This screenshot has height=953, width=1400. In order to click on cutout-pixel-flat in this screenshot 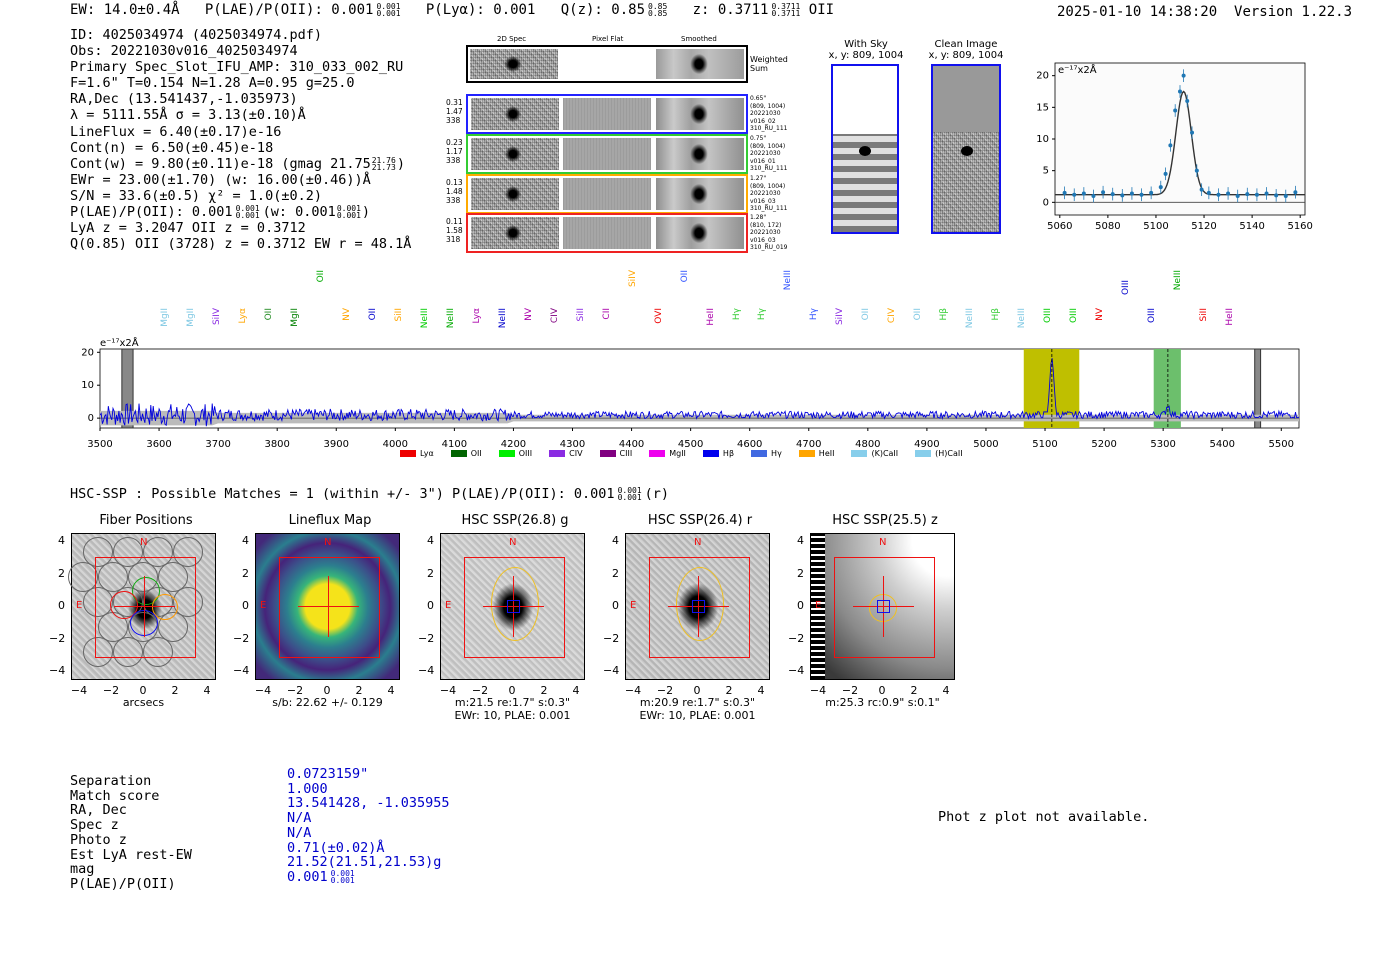, I will do `click(607, 114)`.